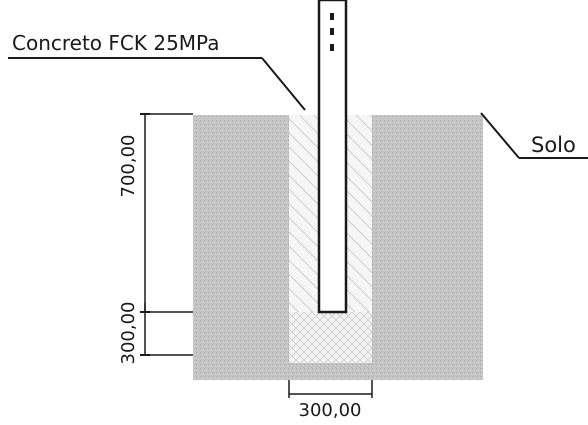 The width and height of the screenshot is (588, 425). I want to click on dim-label-width: 300,00, so click(330, 410).